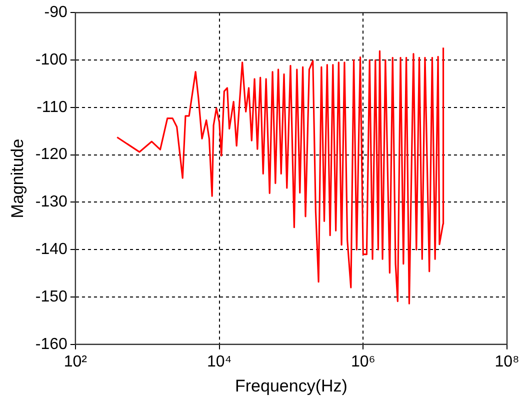  What do you see at coordinates (51, 202) in the screenshot?
I see `y-tick-label: -130` at bounding box center [51, 202].